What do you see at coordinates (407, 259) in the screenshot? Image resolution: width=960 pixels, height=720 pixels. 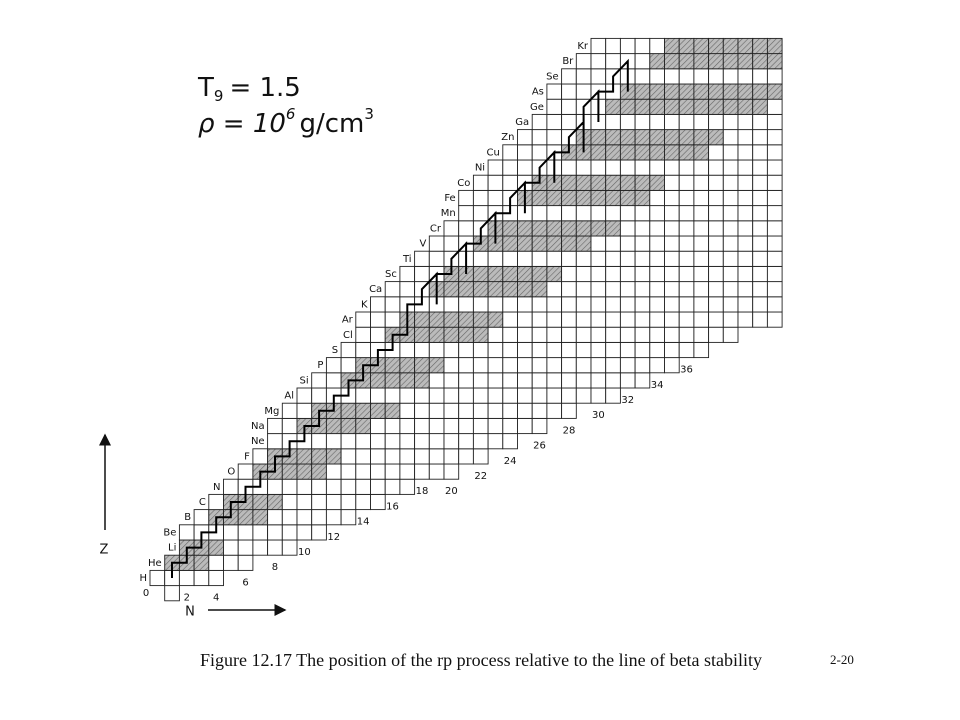 I see `element-label: Ti` at bounding box center [407, 259].